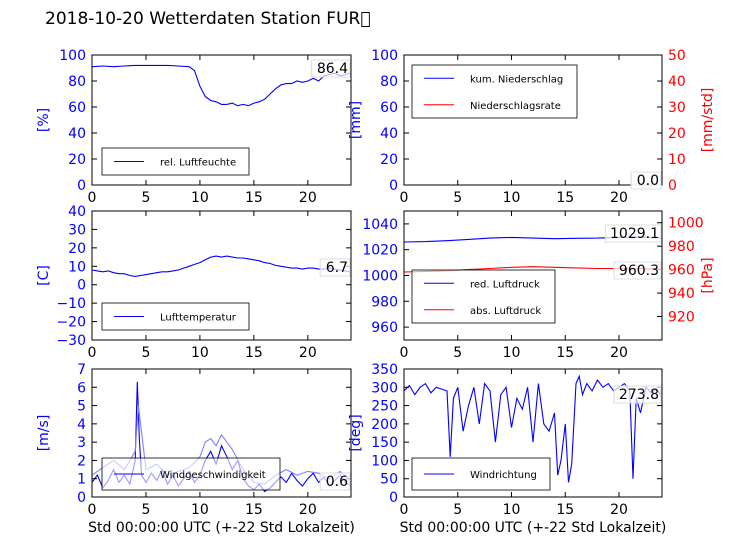 Image resolution: width=736 pixels, height=556 pixels. I want to click on current-value-wind: 0.6, so click(337, 482).